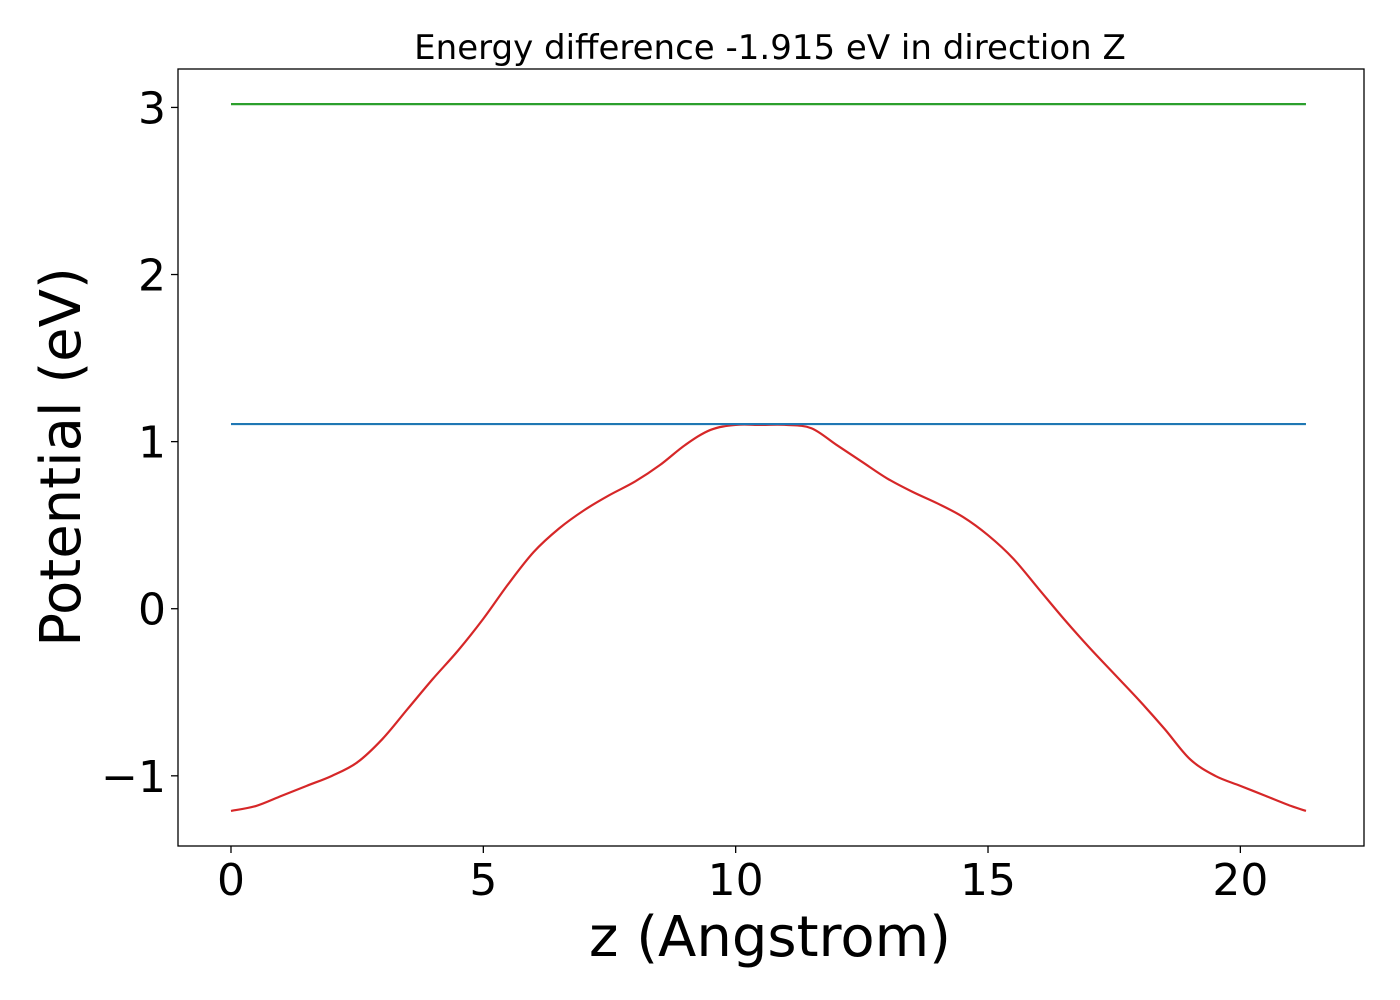  I want to click on y-axis-ticks: −1 0 1 2 3, so click(139, 443).